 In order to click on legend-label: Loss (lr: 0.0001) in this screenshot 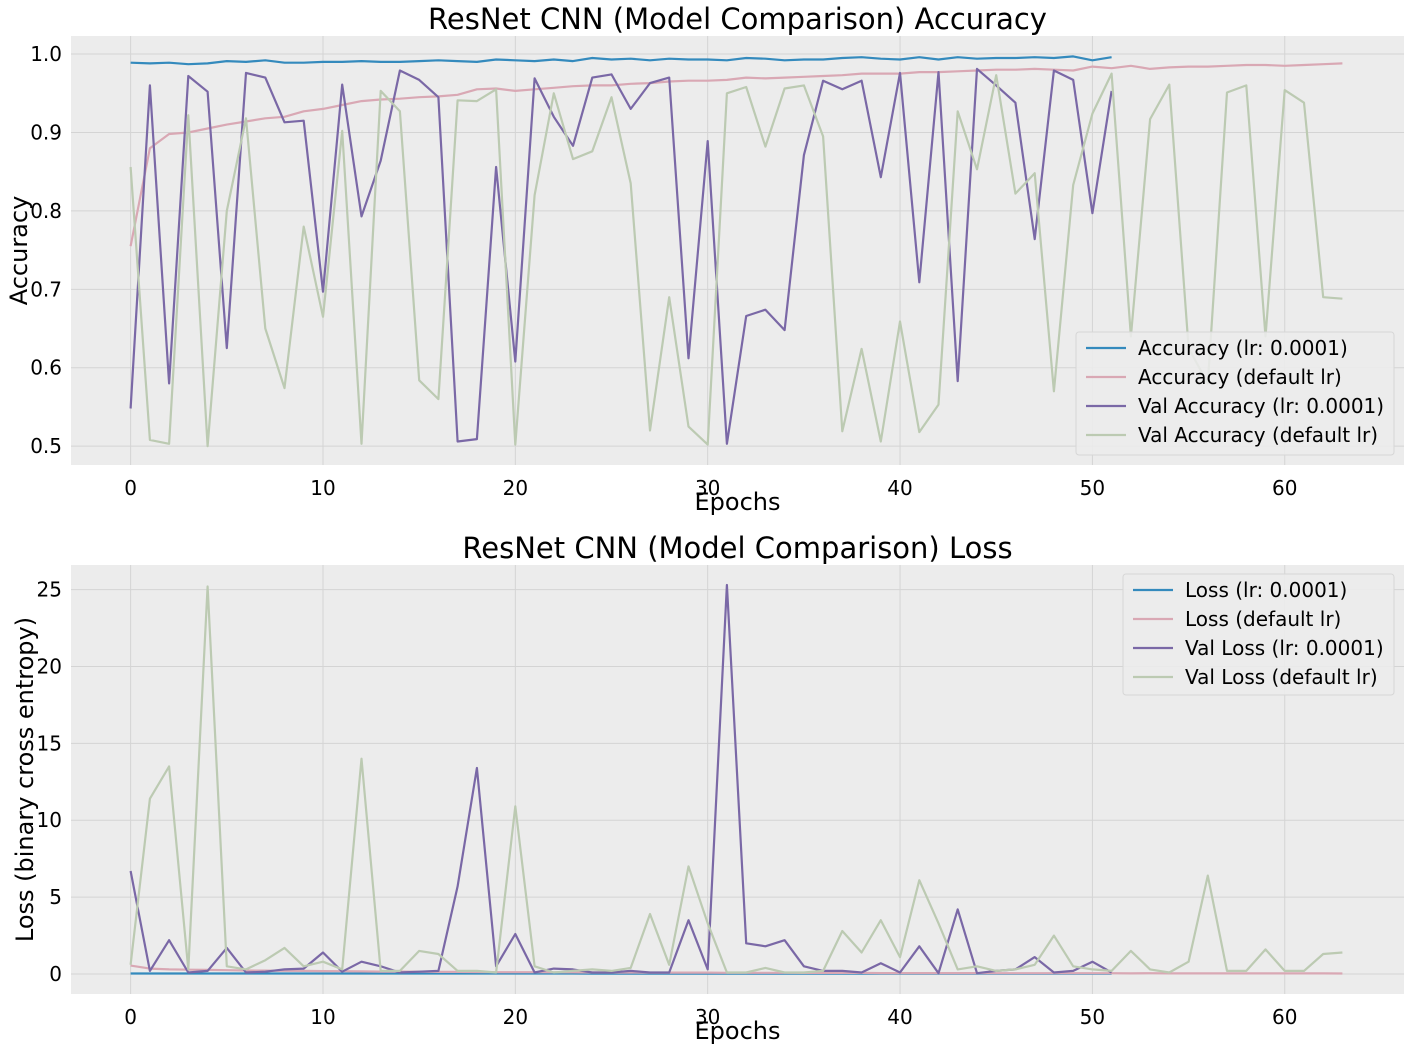, I will do `click(1266, 590)`.